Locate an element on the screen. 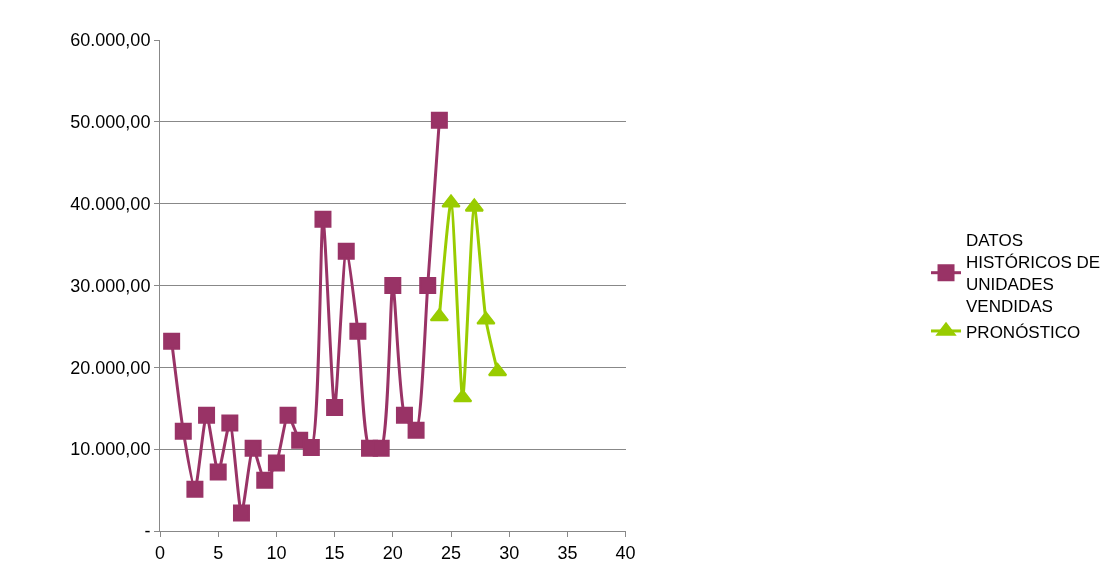  y-tick-label: 60.000,00 is located at coordinates (110, 40).